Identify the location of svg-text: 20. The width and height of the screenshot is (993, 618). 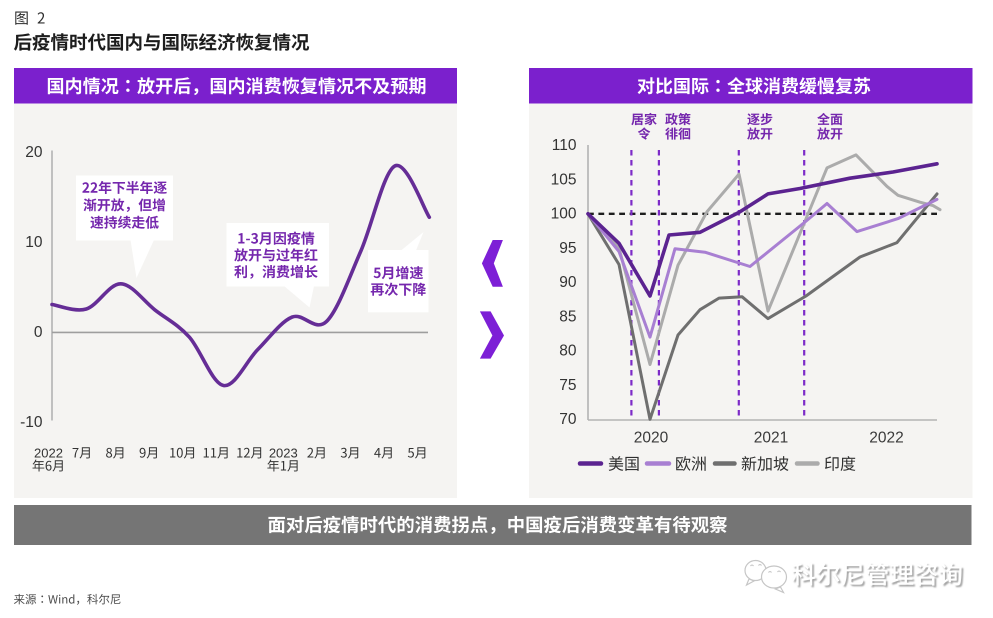
(34, 152).